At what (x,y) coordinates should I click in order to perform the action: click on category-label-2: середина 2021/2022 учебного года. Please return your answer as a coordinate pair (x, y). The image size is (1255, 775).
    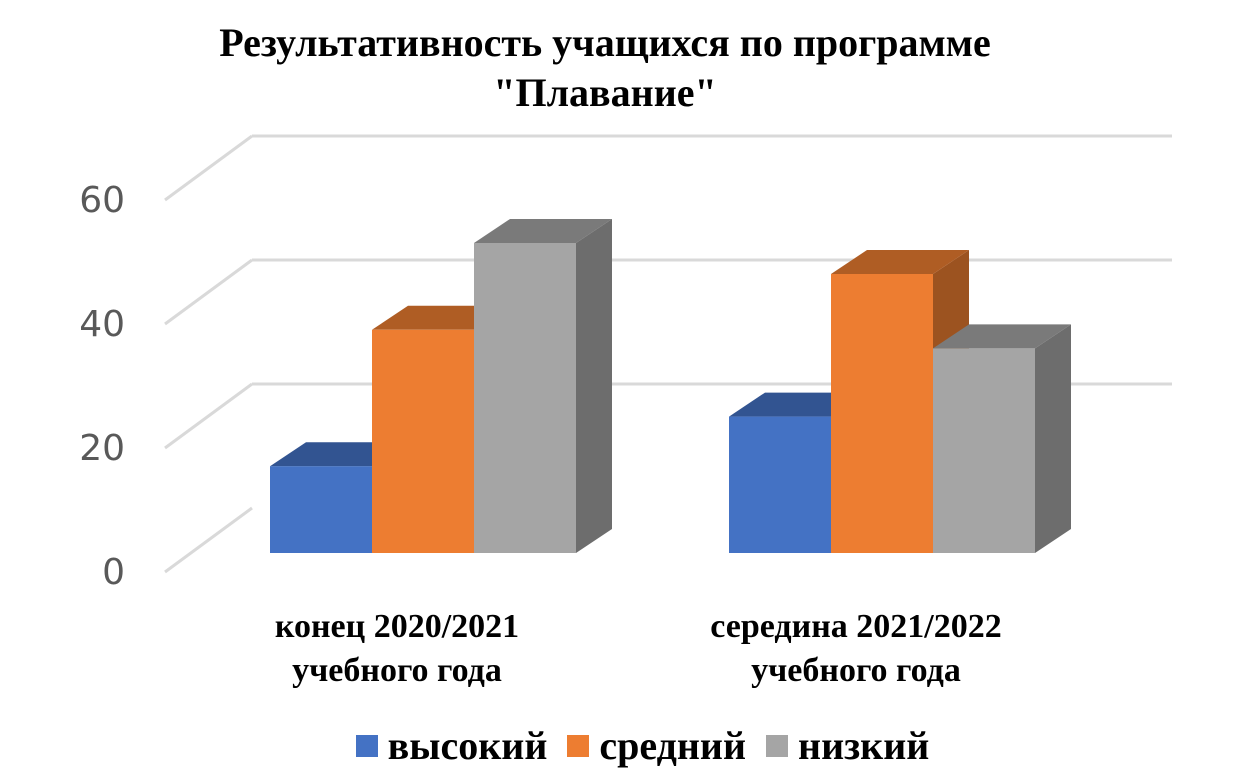
    Looking at the image, I should click on (856, 649).